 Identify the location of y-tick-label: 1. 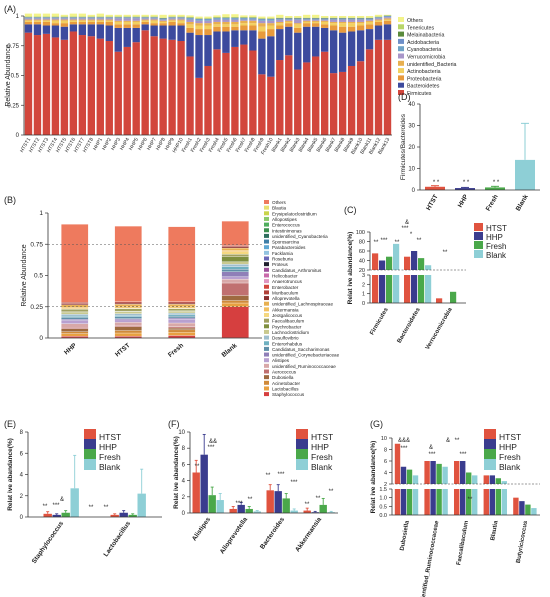
(363, 295).